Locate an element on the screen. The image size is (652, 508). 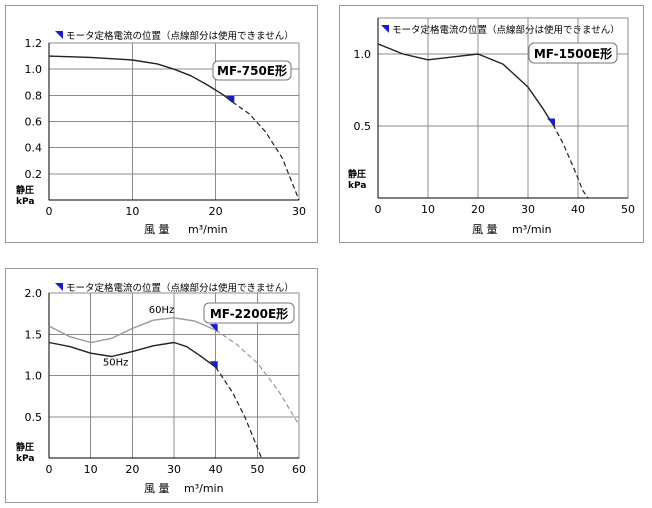
model-label: MF-1500E形 is located at coordinates (573, 53).